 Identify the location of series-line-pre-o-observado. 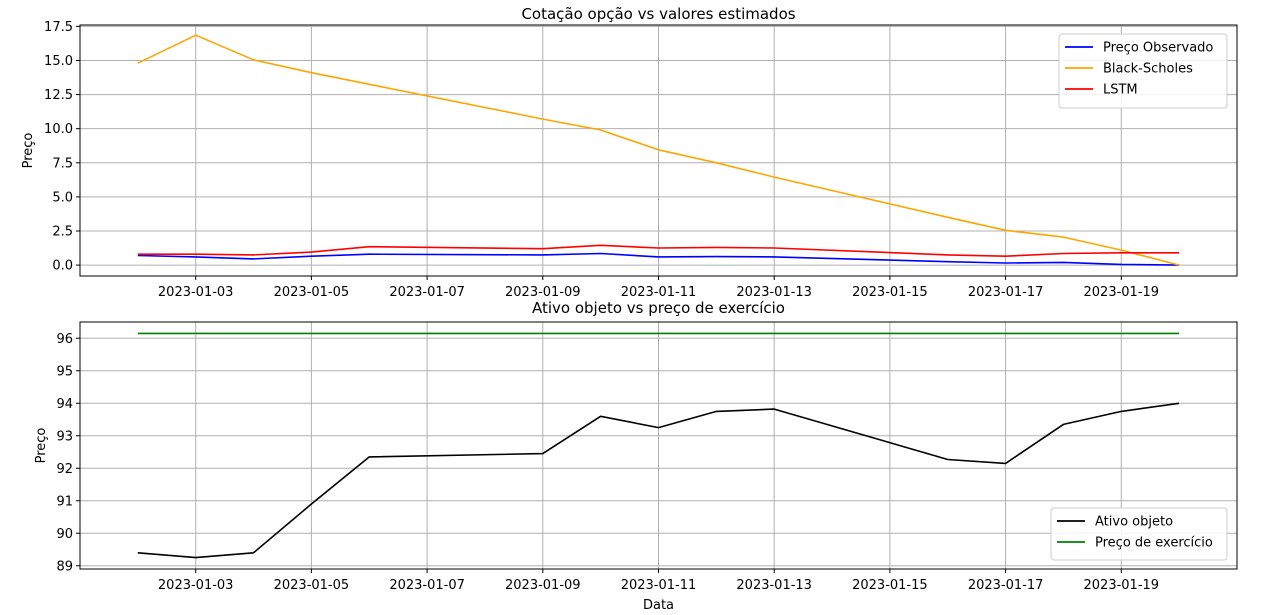
(658, 259).